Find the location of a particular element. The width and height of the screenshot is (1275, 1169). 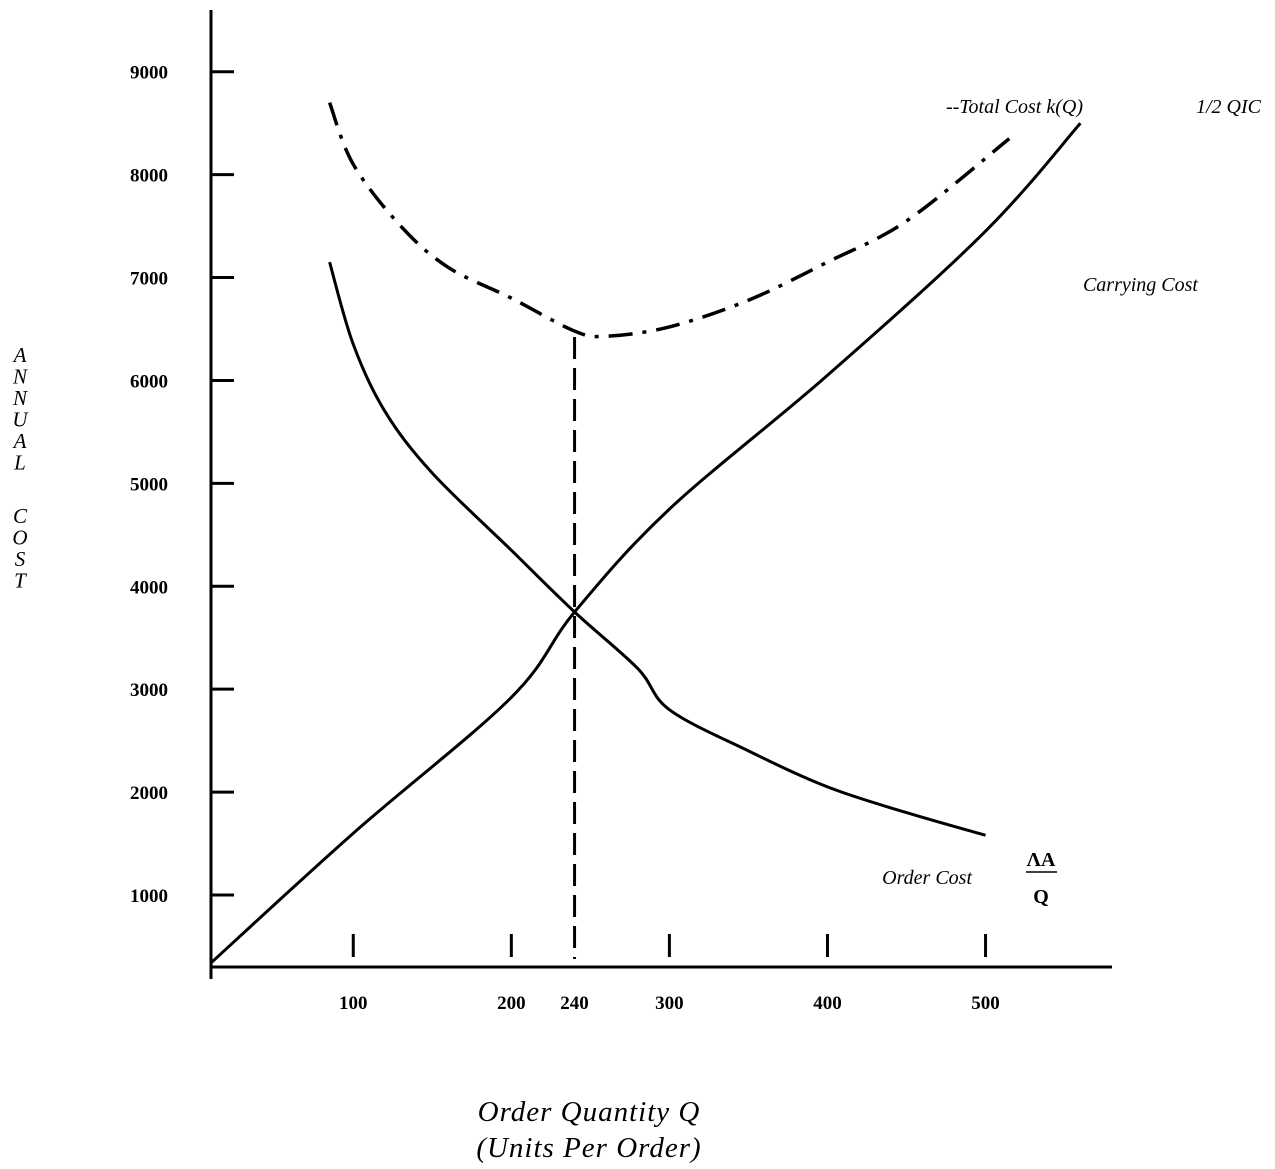

x-tick-label: 200 is located at coordinates (511, 1003).